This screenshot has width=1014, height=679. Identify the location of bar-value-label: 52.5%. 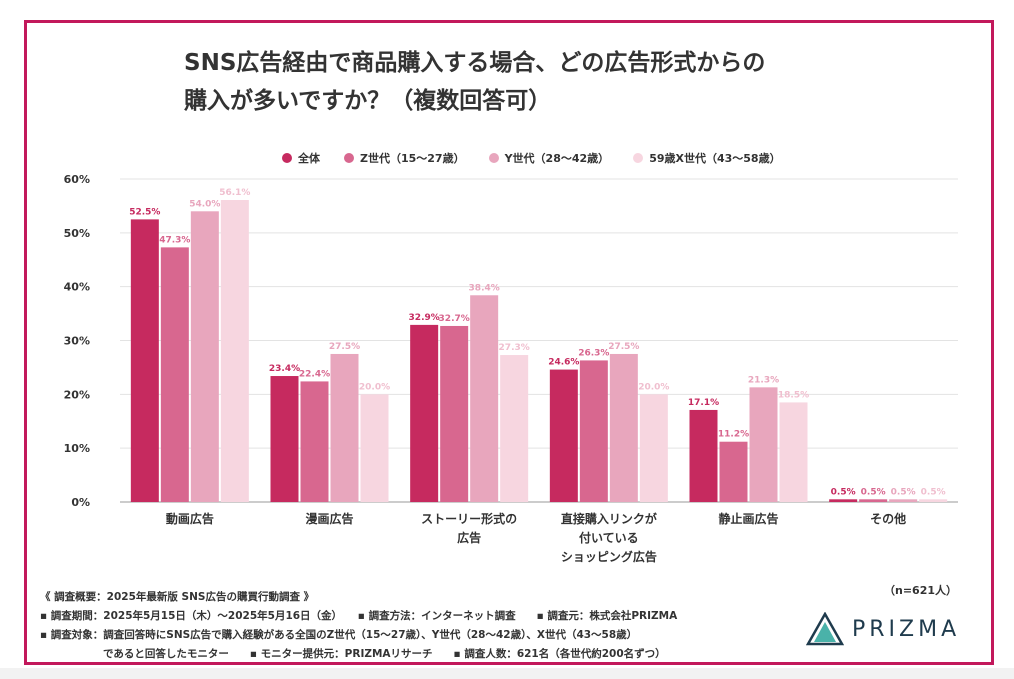
(144, 212).